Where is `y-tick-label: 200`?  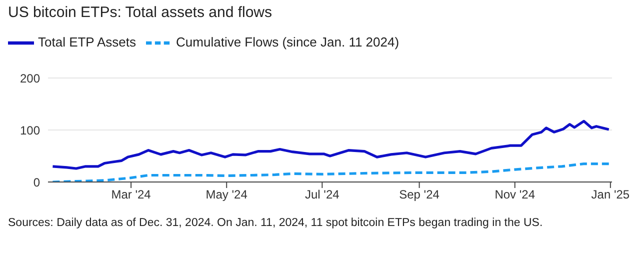
y-tick-label: 200 is located at coordinates (30, 78).